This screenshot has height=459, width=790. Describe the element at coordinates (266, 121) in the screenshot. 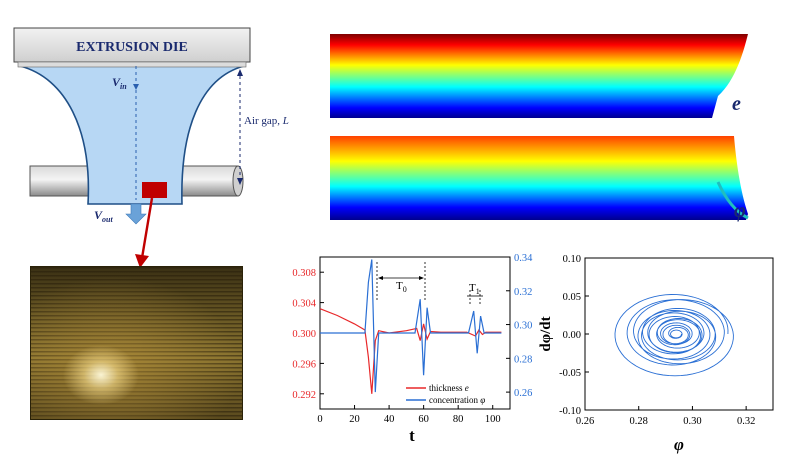

I see `air-gap-label: Air gap, L` at that location.